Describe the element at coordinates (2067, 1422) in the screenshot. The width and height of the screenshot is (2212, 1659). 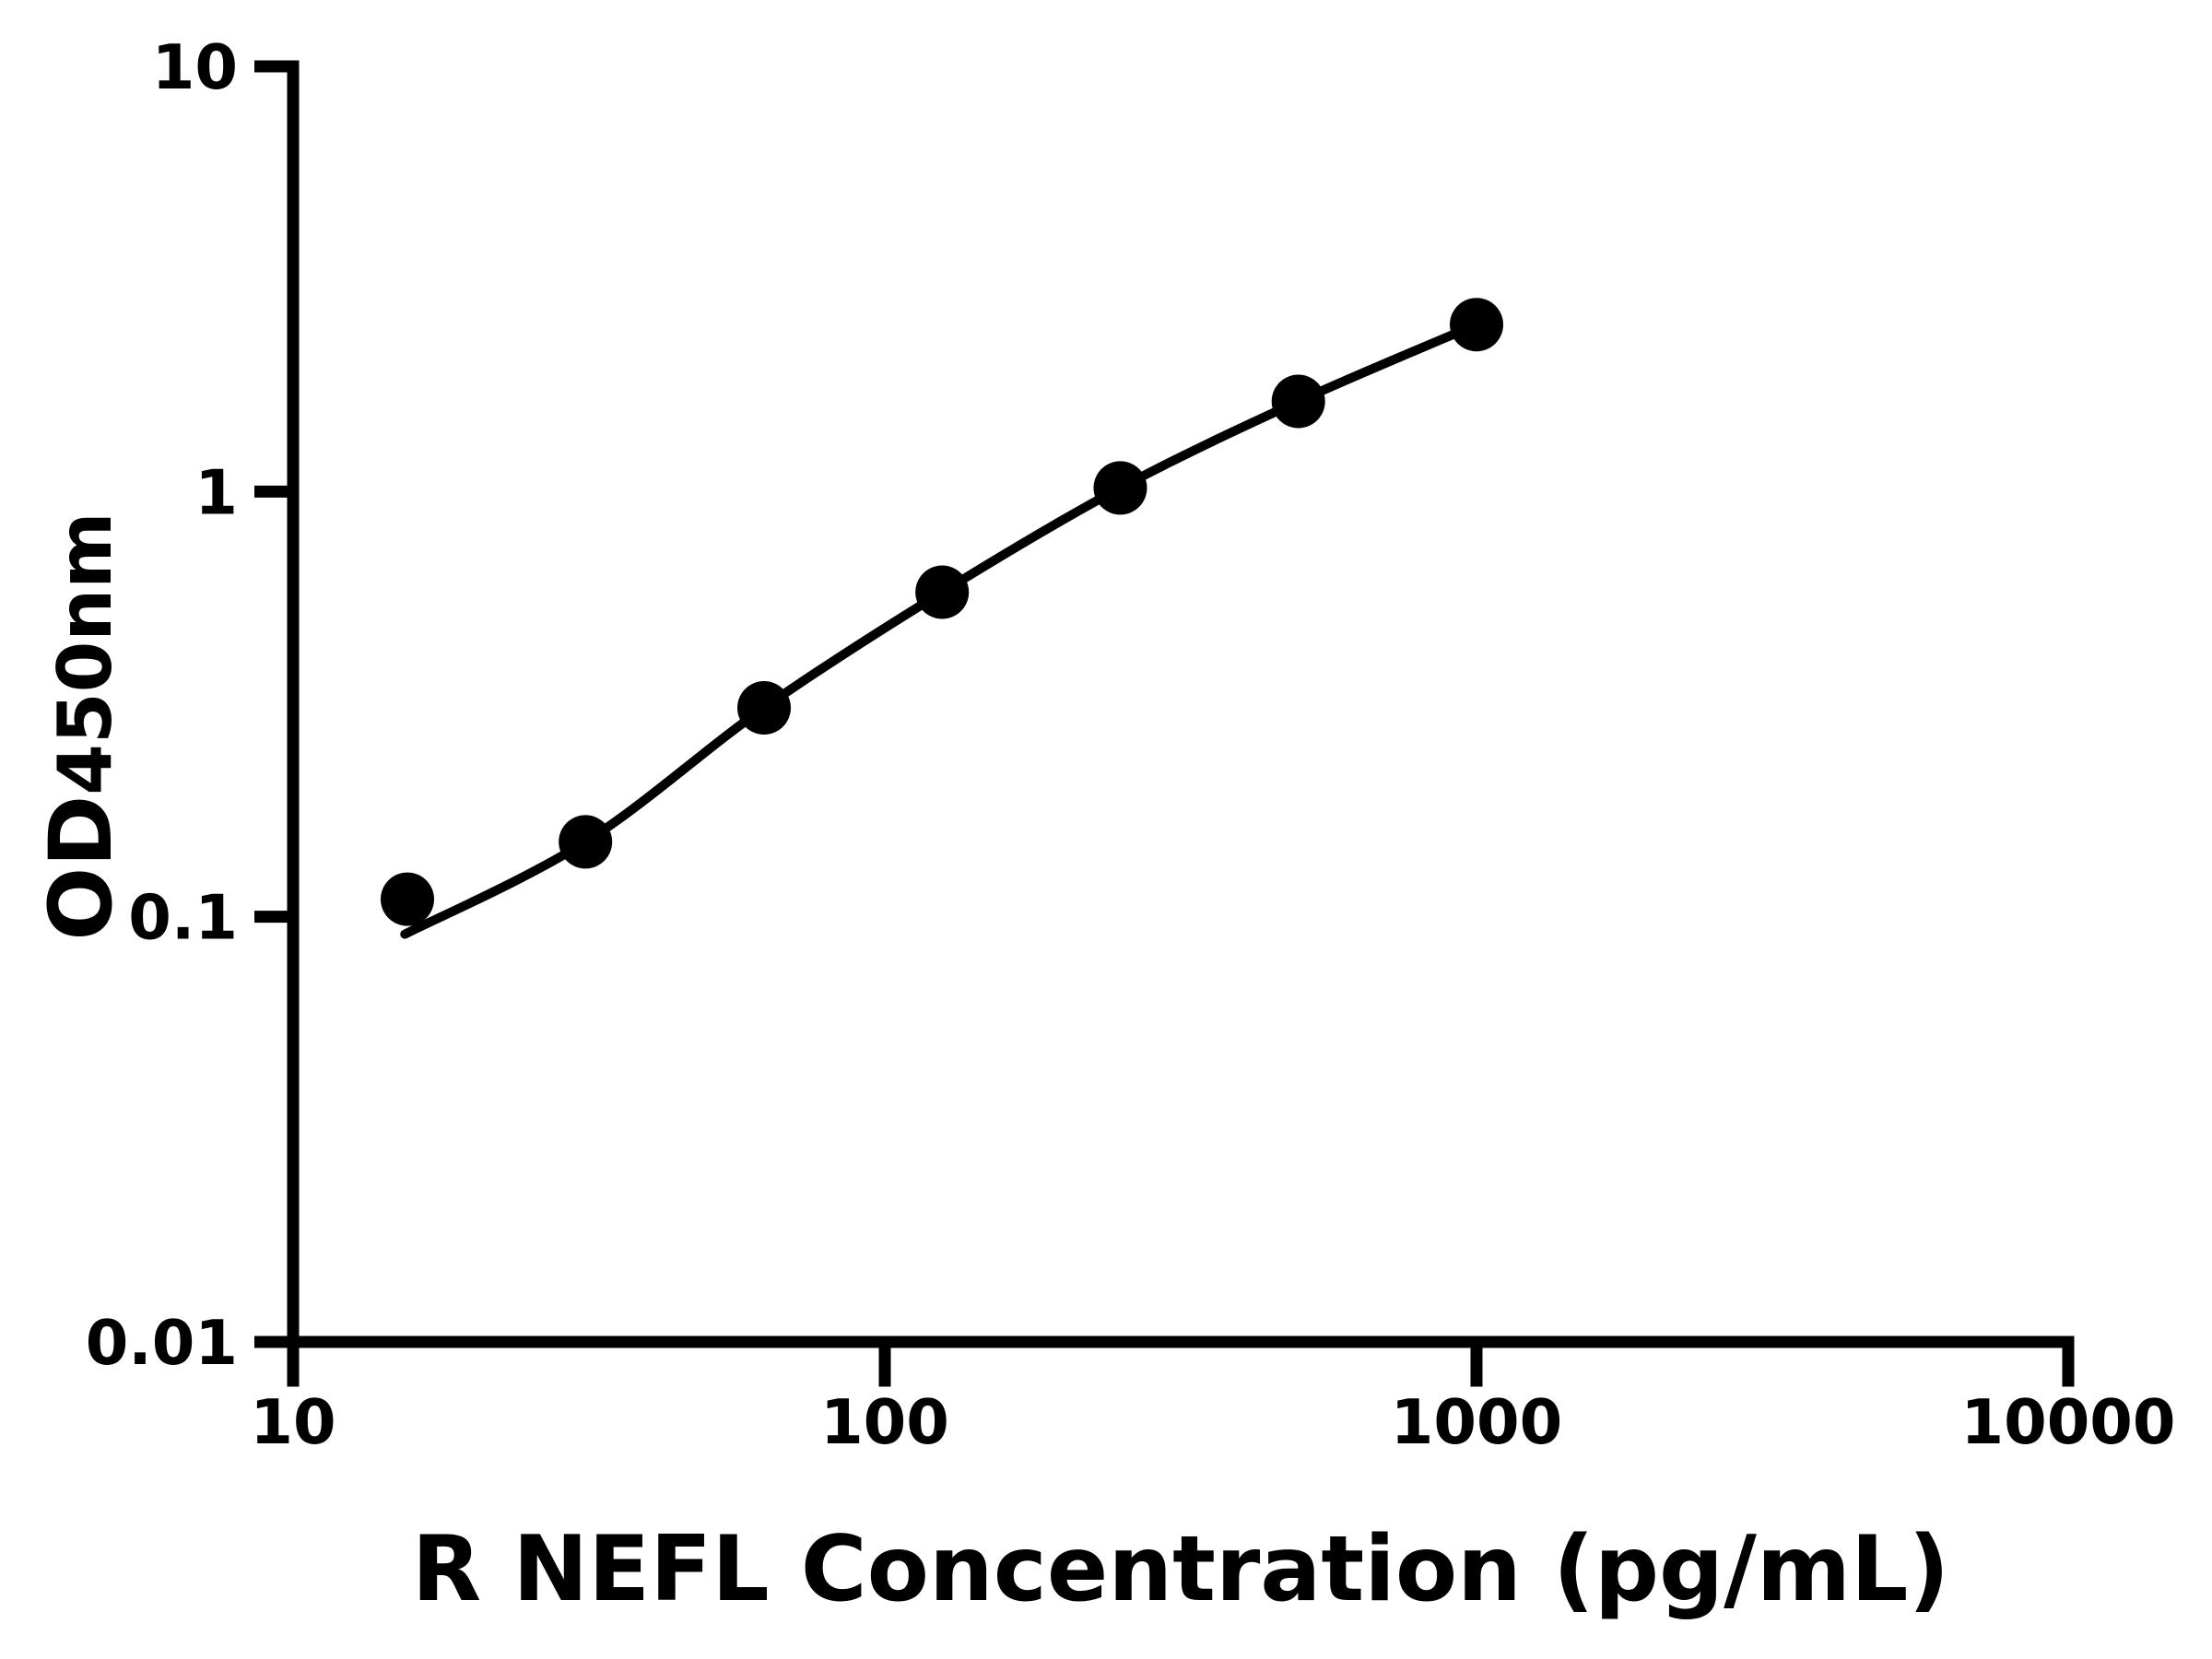
I see `x-tick-label: 10000` at that location.